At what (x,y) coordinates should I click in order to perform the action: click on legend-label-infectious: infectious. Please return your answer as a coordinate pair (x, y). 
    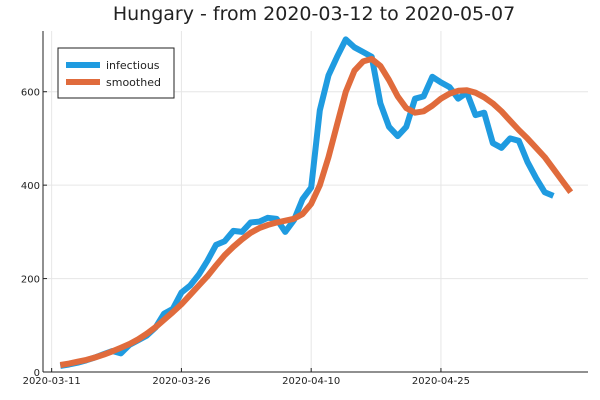
    Looking at the image, I should click on (133, 65).